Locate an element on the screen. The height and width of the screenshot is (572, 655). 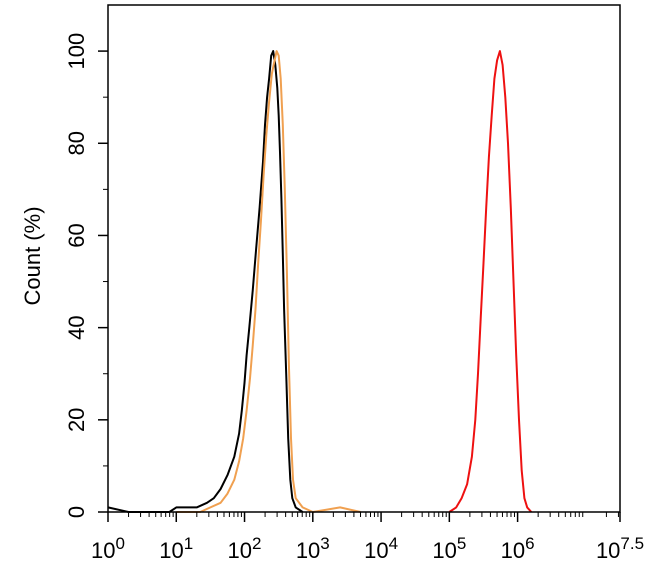
x-tick-label: 10¹ is located at coordinates (176, 548).